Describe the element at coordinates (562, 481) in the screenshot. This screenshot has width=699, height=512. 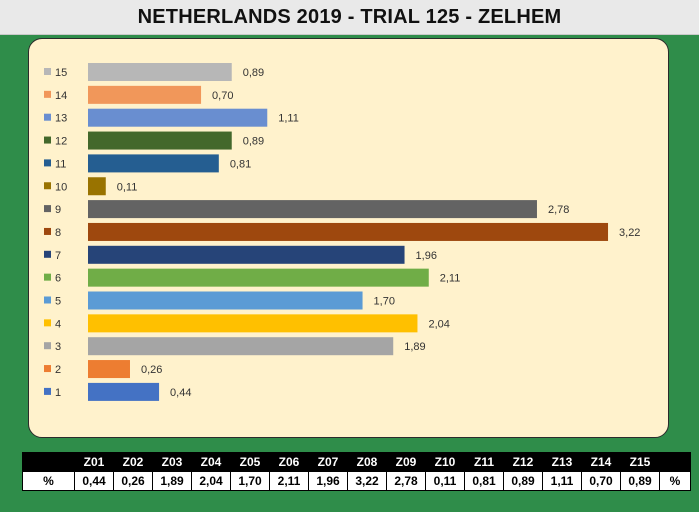
I see `table-value-z13: 1,11` at that location.